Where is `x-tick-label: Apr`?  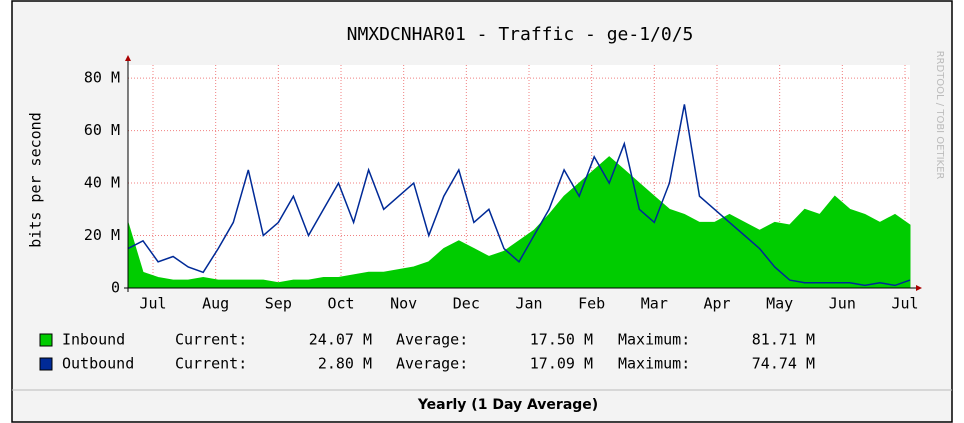
x-tick-label: Apr is located at coordinates (716, 304).